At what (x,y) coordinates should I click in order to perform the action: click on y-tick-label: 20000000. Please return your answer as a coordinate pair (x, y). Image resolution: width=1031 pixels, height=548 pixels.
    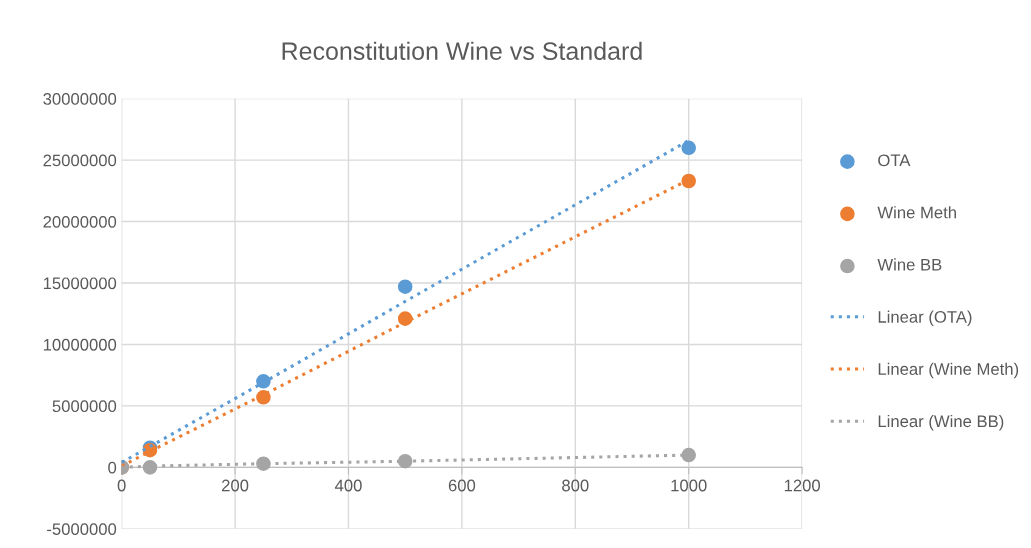
    Looking at the image, I should click on (80, 221).